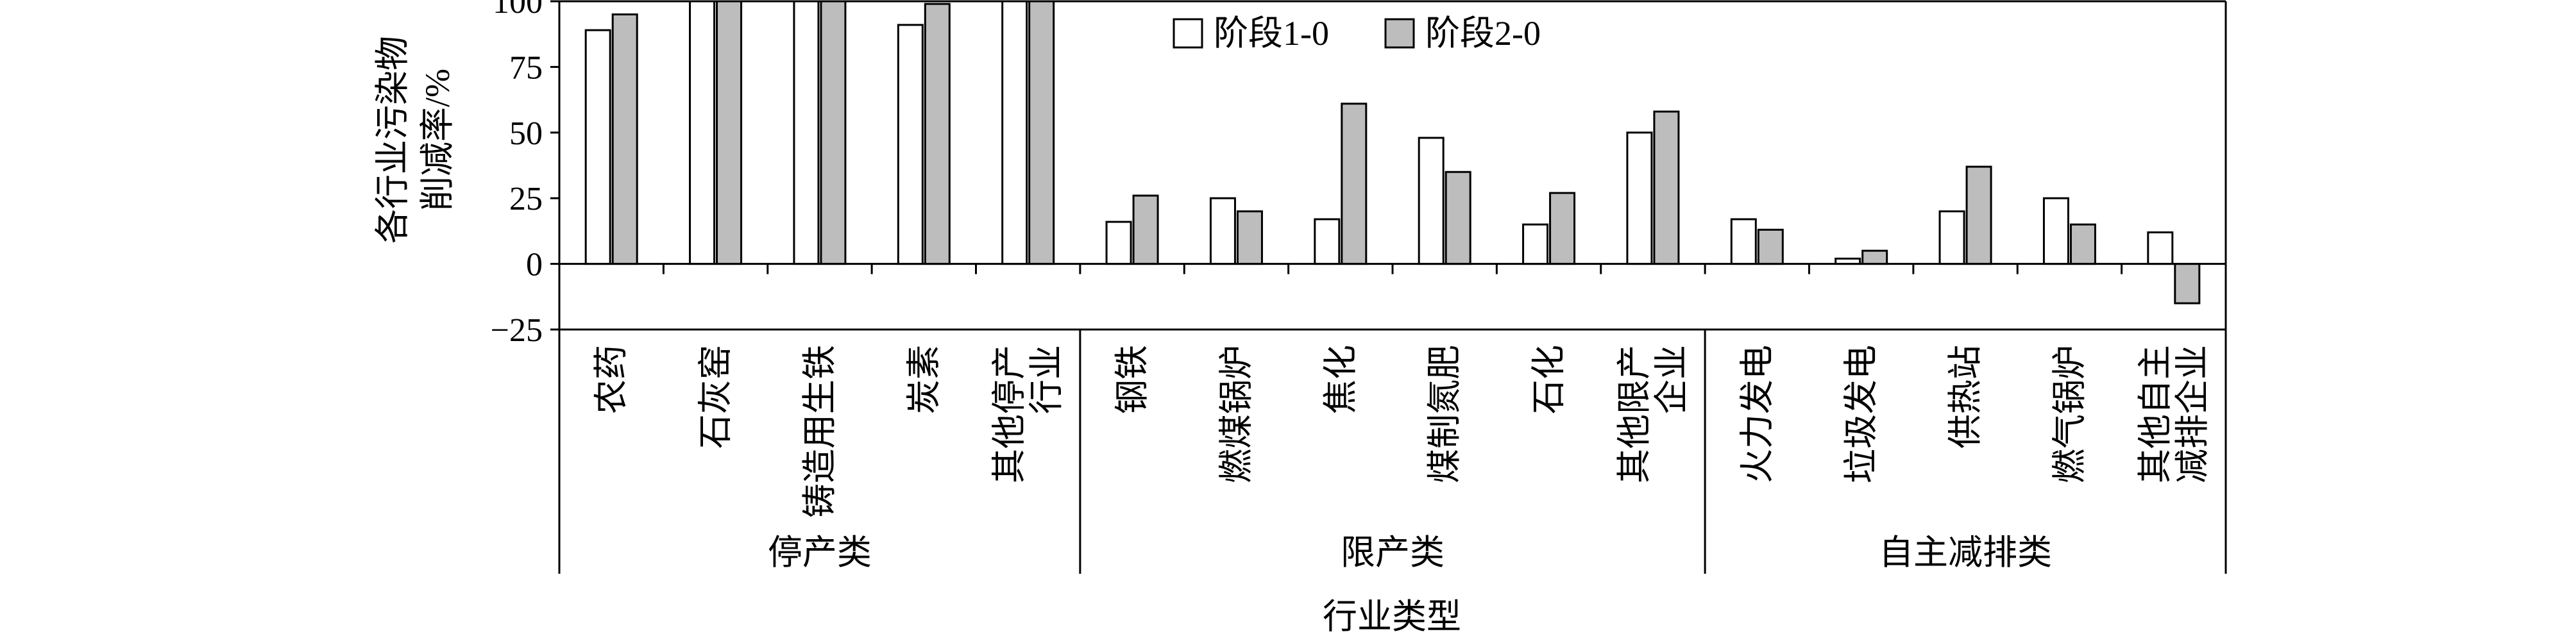 The image size is (2576, 643). Describe the element at coordinates (437, 140) in the screenshot. I see `y-axis-label-line-2: 削减率/%` at that location.